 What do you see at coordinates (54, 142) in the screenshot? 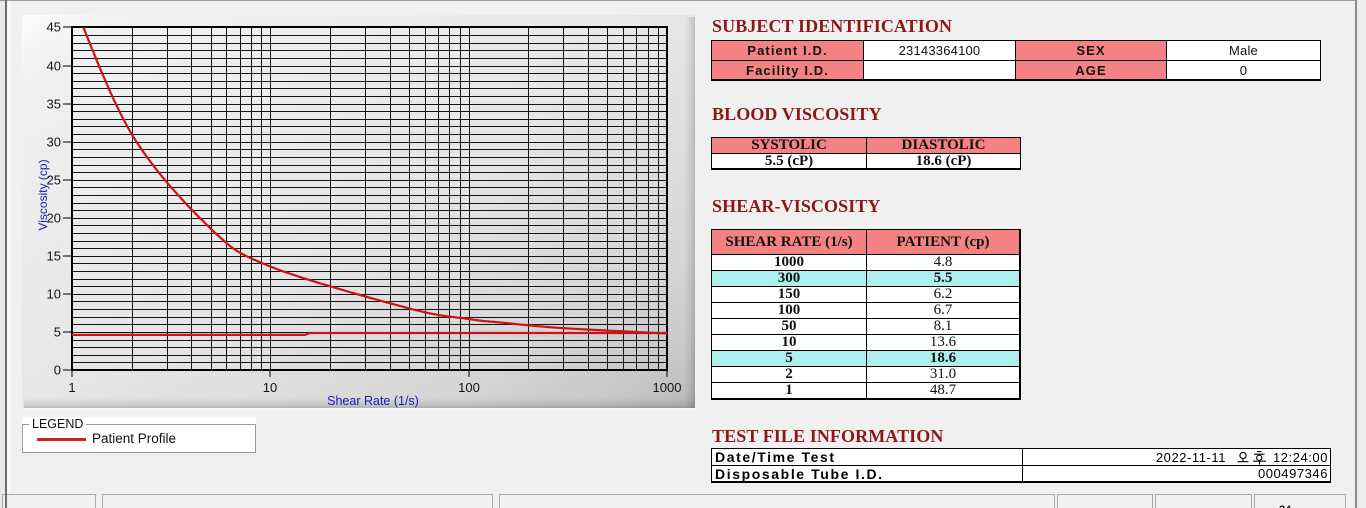
I see `svg-text: 30` at bounding box center [54, 142].